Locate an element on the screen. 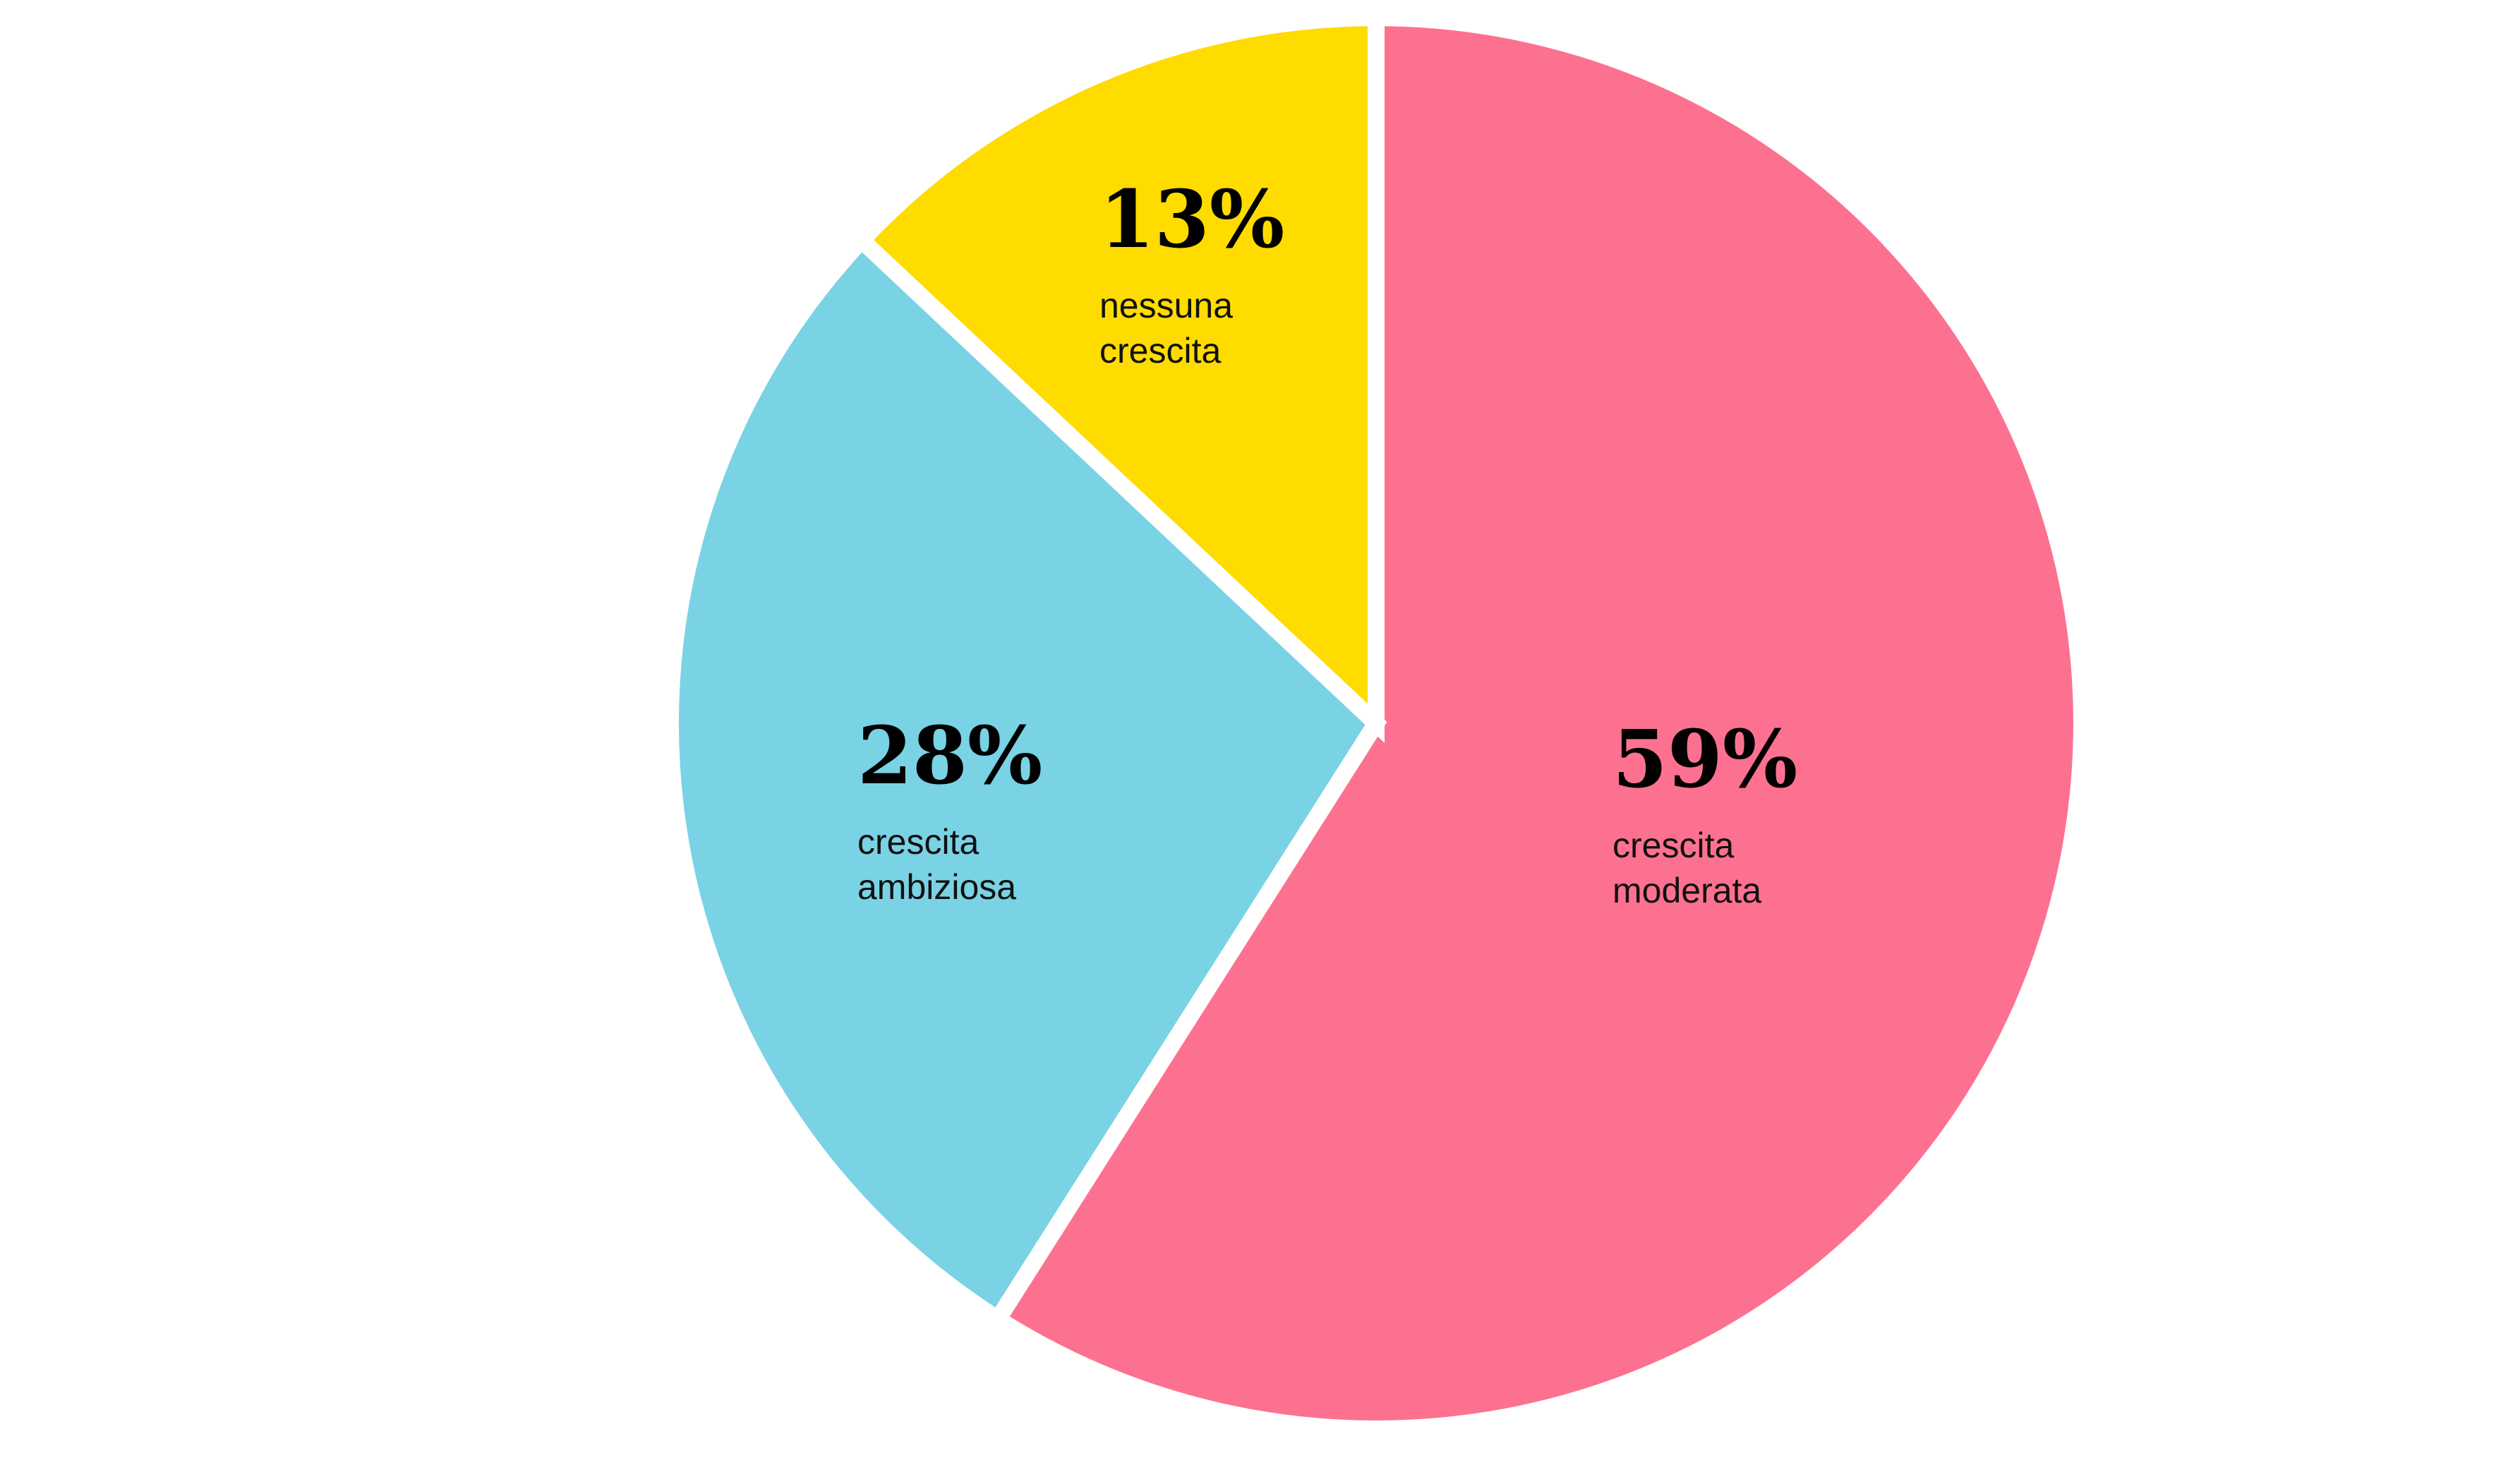  slice-percentage-label: 13% is located at coordinates (1191, 220).